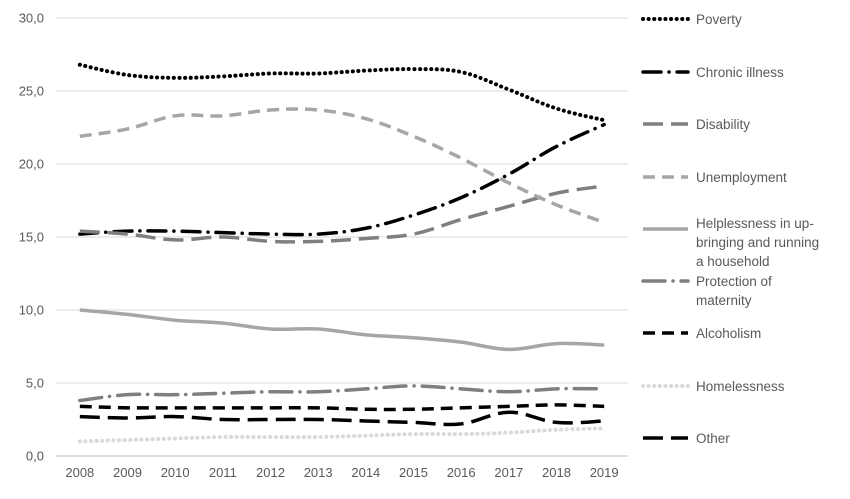 The image size is (850, 499). What do you see at coordinates (31, 164) in the screenshot?
I see `y-tick-label: 20,0` at bounding box center [31, 164].